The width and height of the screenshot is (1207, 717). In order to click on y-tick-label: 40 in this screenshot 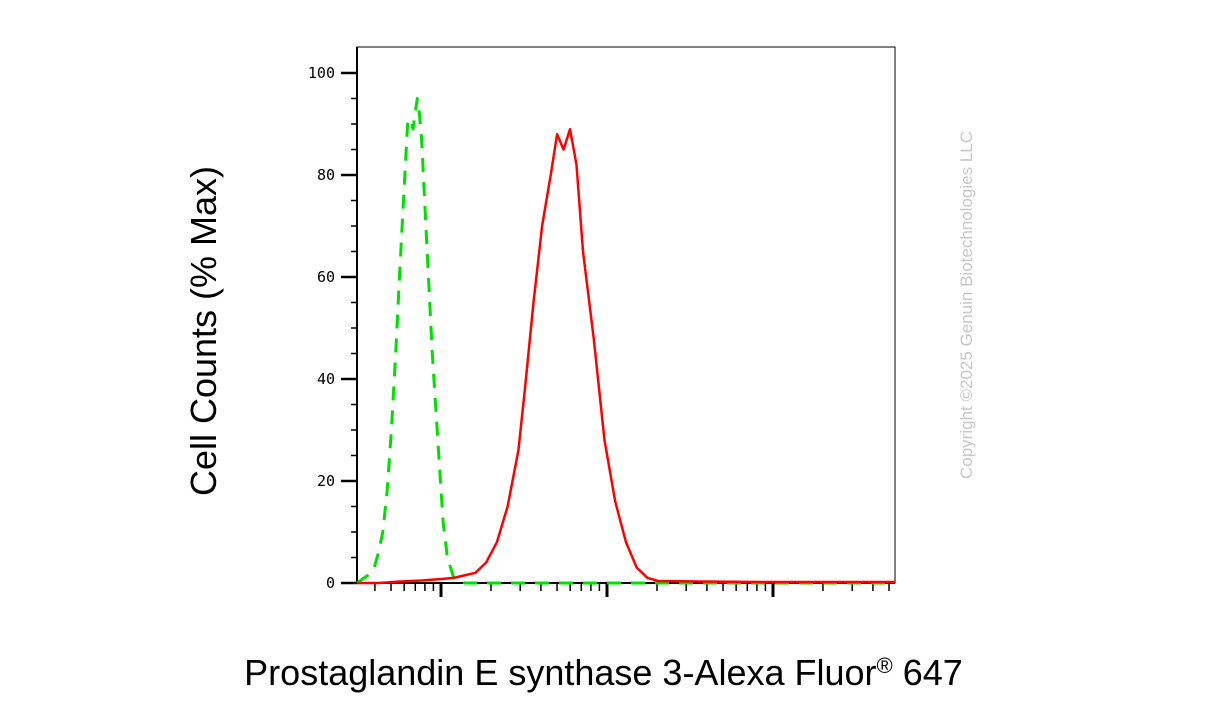, I will do `click(326, 379)`.